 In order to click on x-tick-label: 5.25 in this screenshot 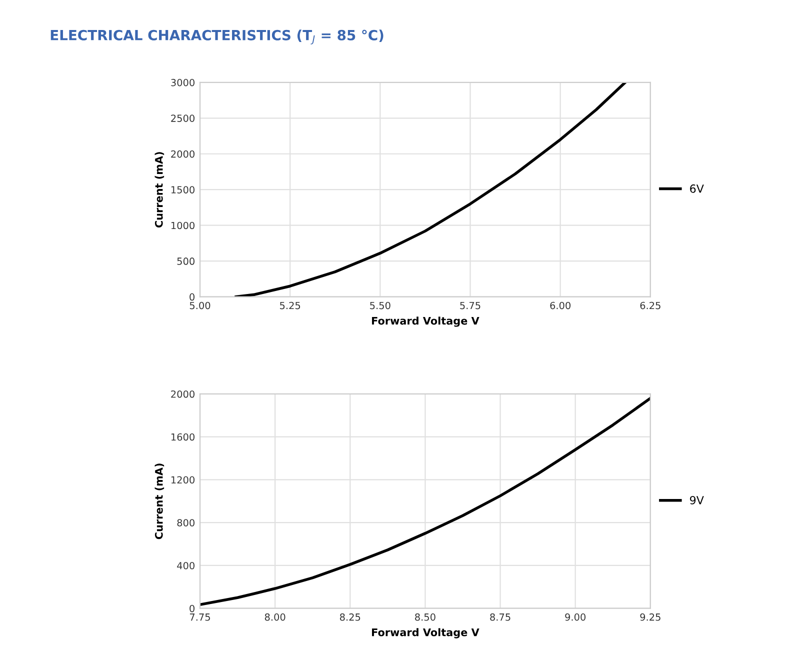, I will do `click(290, 306)`.